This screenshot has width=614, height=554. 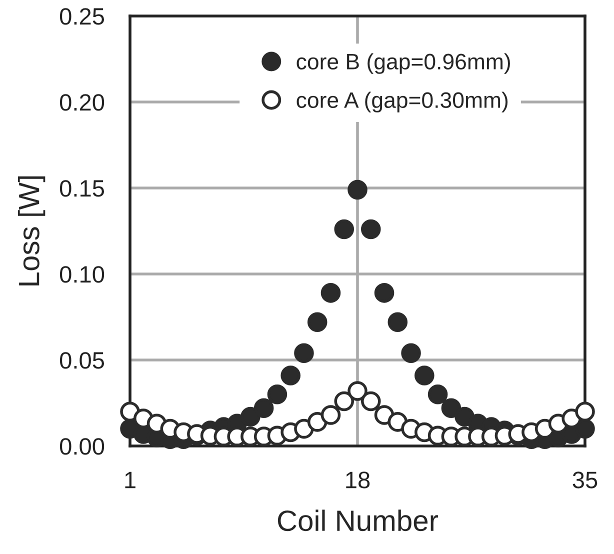 I want to click on legend-label: core B (gap=0.96mm), so click(x=403, y=63).